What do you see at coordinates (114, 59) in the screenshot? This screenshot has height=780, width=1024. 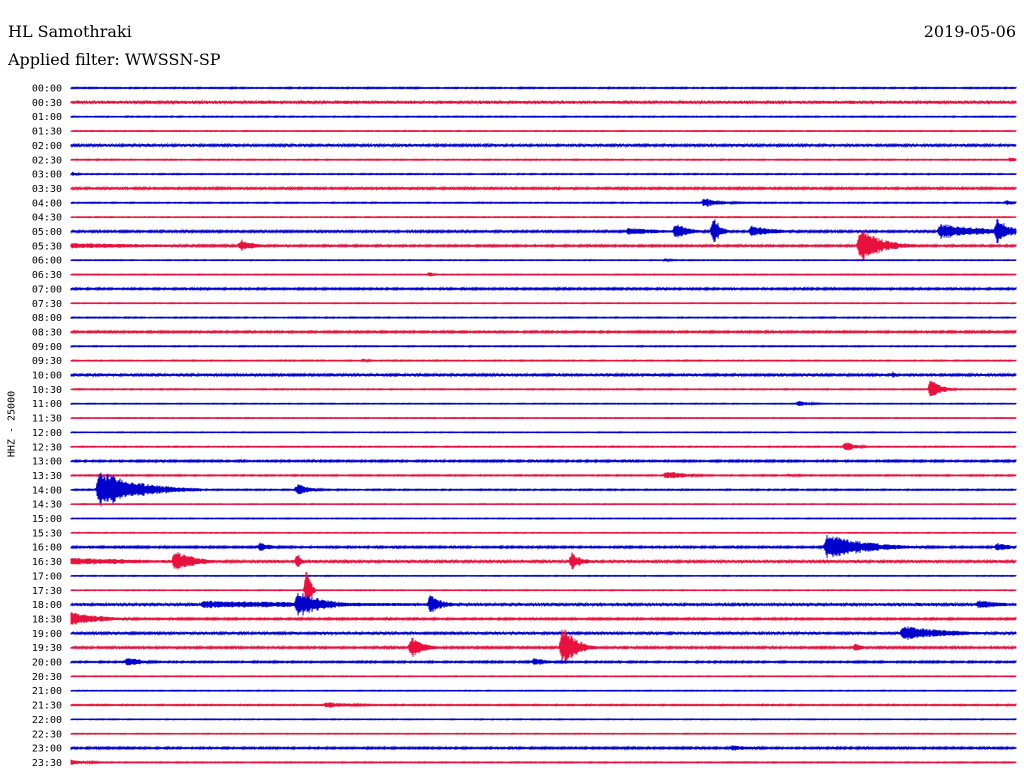 I see `filter-label: Applied filter: WWSSN-SP` at bounding box center [114, 59].